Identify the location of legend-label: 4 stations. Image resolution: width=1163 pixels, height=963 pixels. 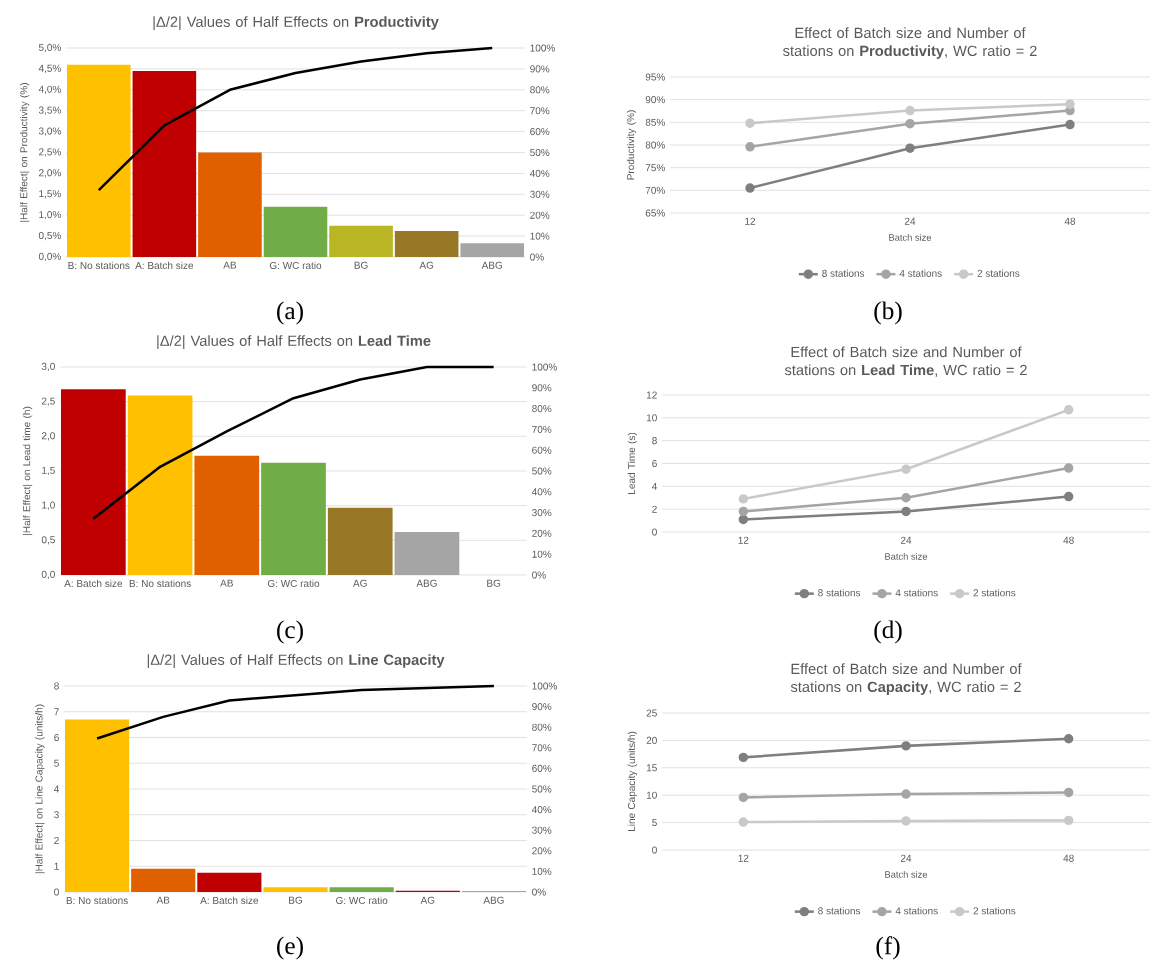
(916, 911).